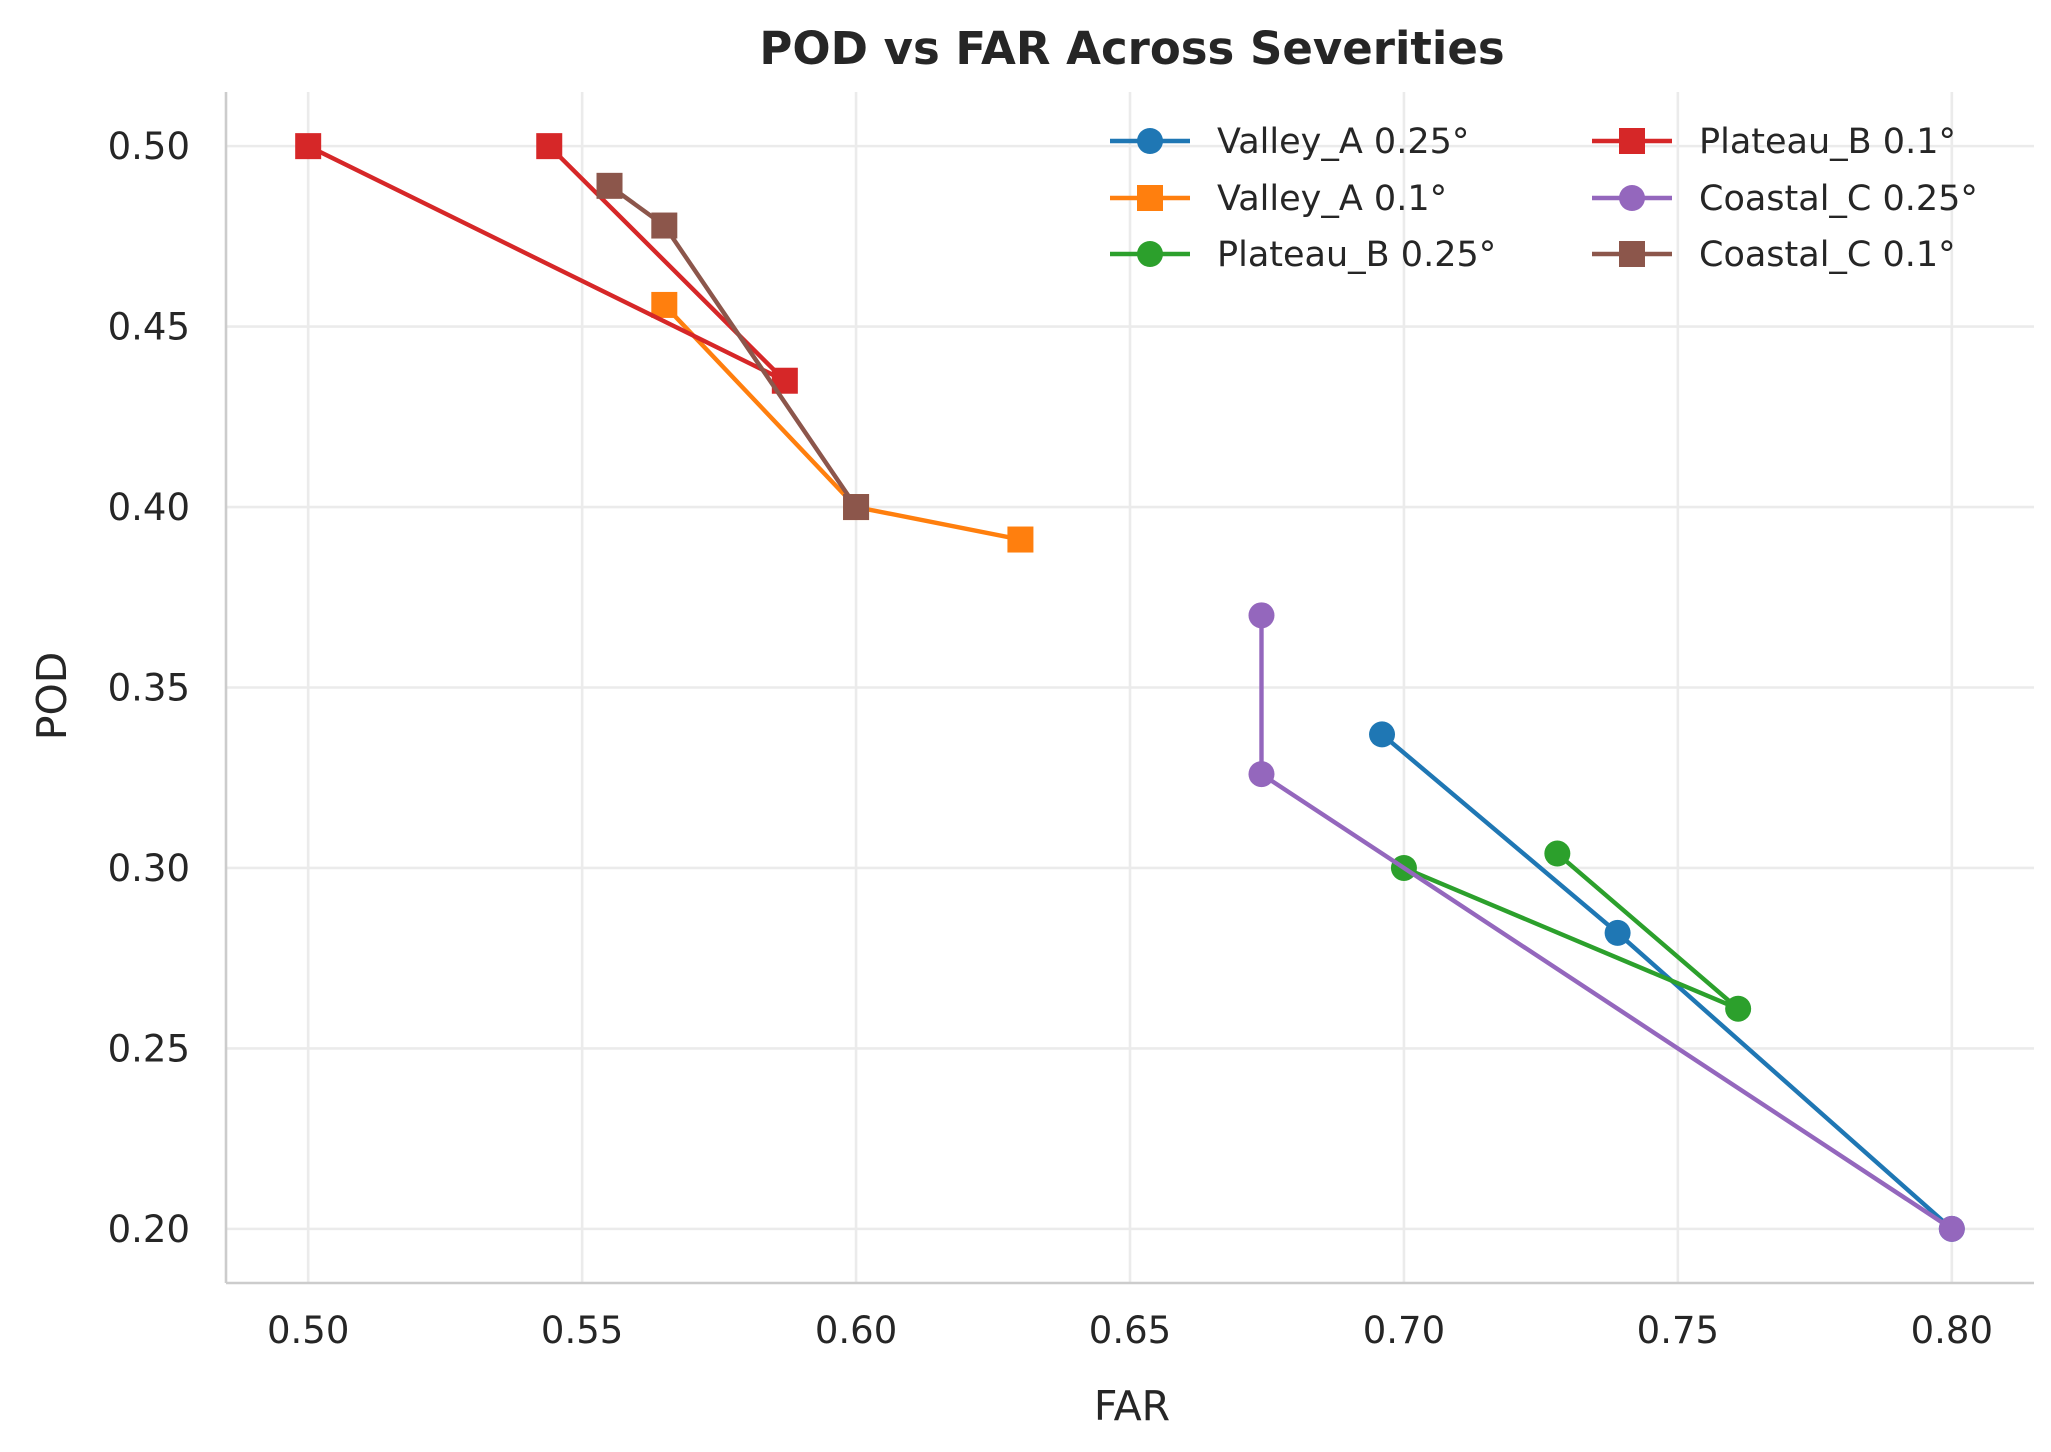 The width and height of the screenshot is (2051, 1452). What do you see at coordinates (149, 868) in the screenshot?
I see `y-tick-label: 0.30` at bounding box center [149, 868].